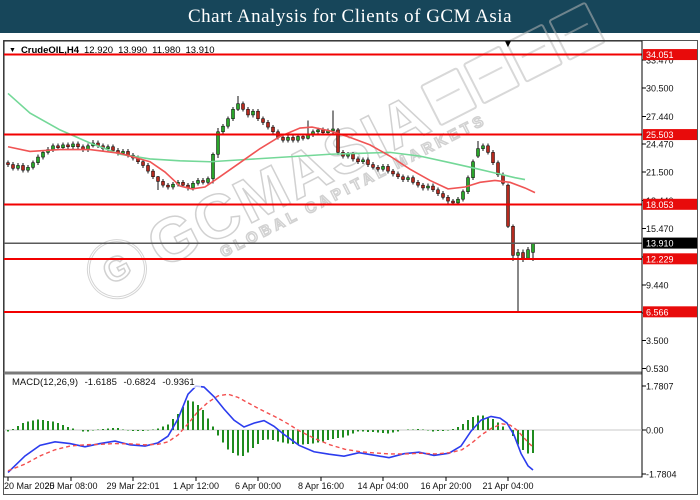 The height and width of the screenshot is (500, 700). I want to click on time-tick-label: 20 Mar 2020, so click(29, 486).